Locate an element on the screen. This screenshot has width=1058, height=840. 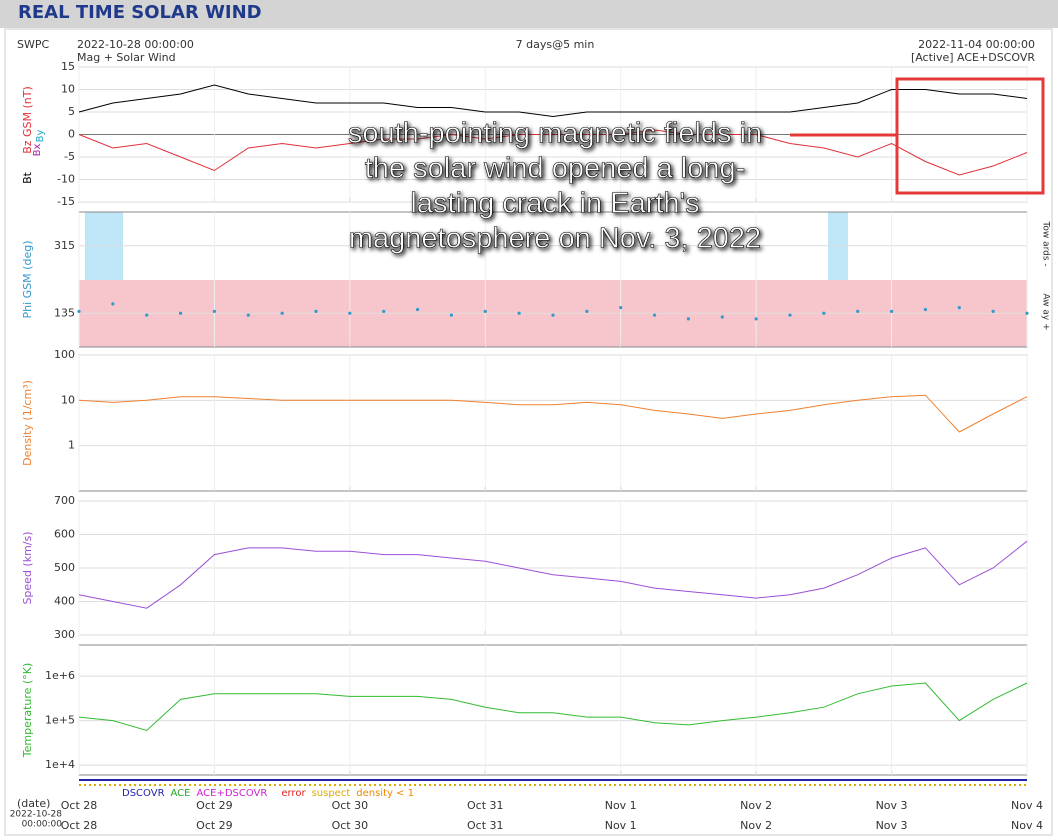
page-title: REAL TIME SOLAR WIND is located at coordinates (140, 12).